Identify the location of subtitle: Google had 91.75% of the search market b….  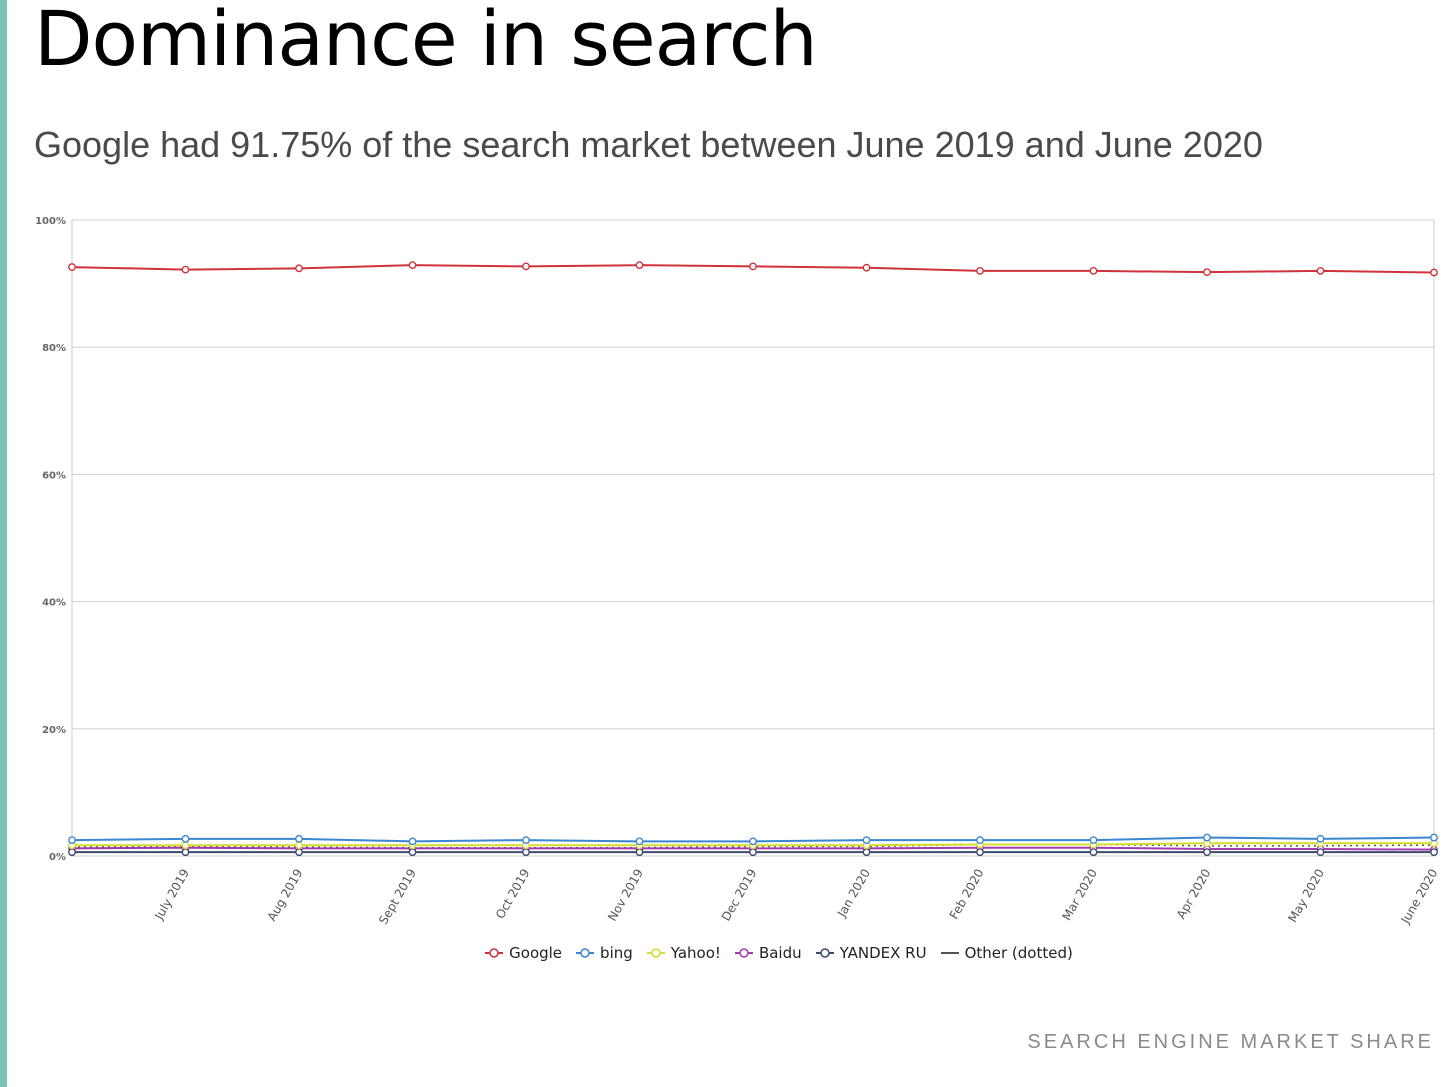
(648, 144).